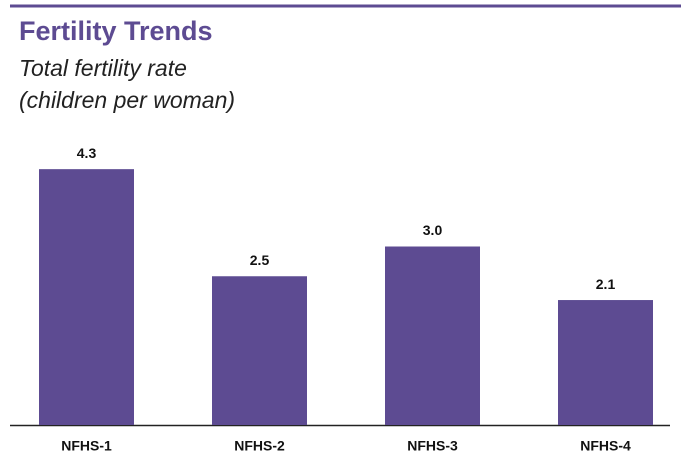 The height and width of the screenshot is (456, 681). Describe the element at coordinates (259, 446) in the screenshot. I see `x-tick-label: NFHS-2` at that location.